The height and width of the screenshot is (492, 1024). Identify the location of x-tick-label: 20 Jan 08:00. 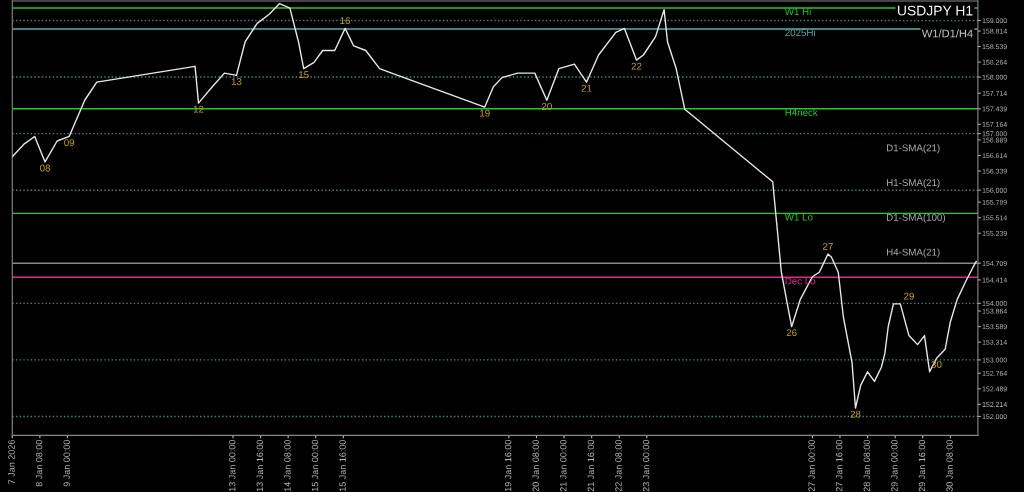
(535, 465).